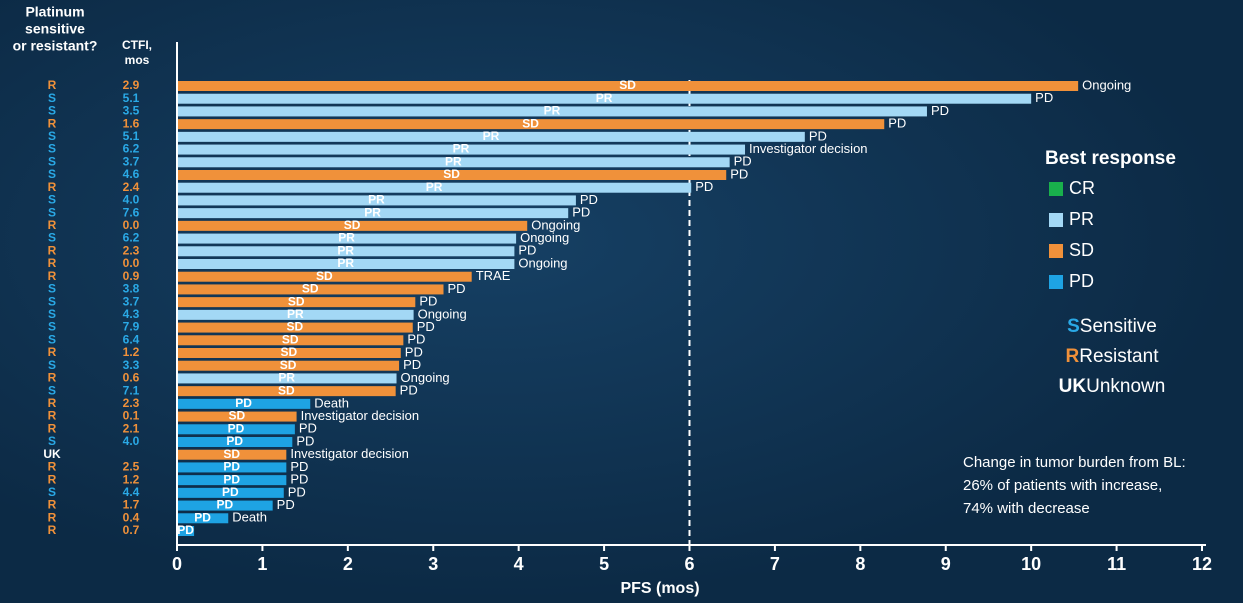 The width and height of the screenshot is (1243, 603). What do you see at coordinates (177, 564) in the screenshot?
I see `x-tick-label: 0` at bounding box center [177, 564].